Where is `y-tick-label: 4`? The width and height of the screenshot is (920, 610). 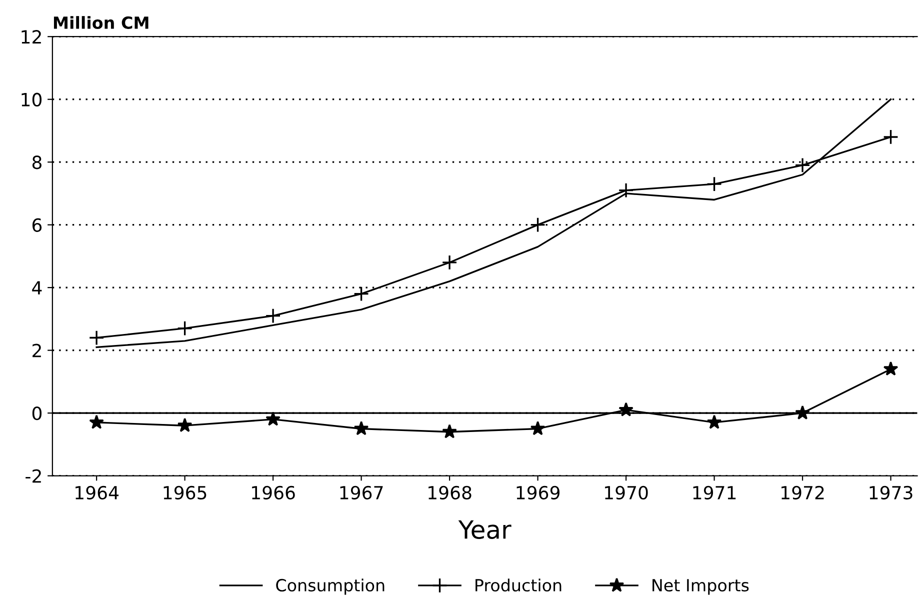 y-tick-label: 4 is located at coordinates (37, 287).